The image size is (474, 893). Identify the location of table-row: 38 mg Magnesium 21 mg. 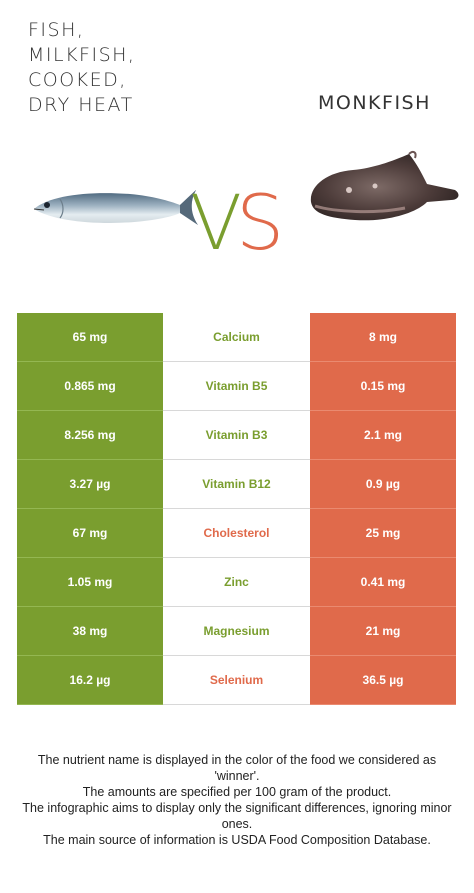
(236, 631).